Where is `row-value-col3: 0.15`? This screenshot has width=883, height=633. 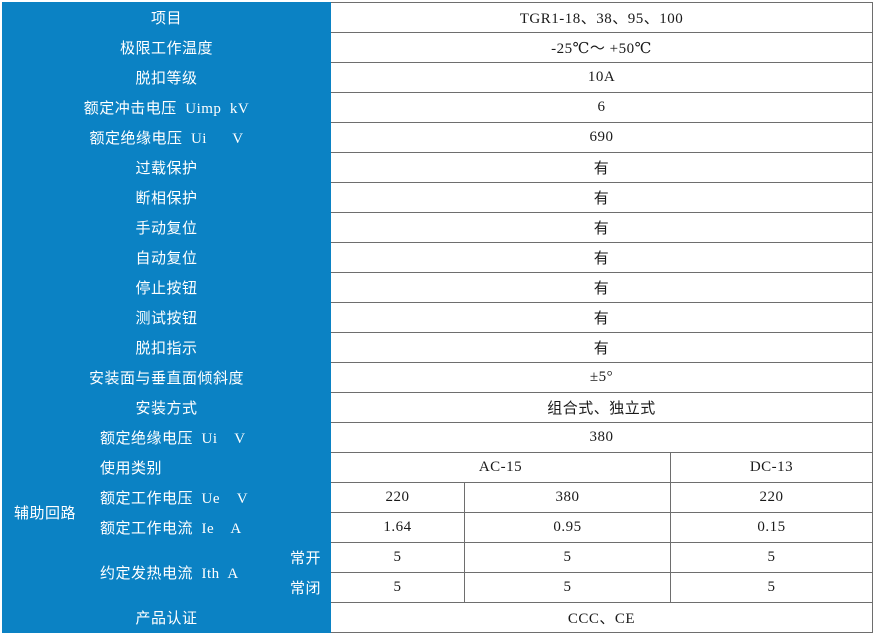
row-value-col3: 0.15 is located at coordinates (771, 527).